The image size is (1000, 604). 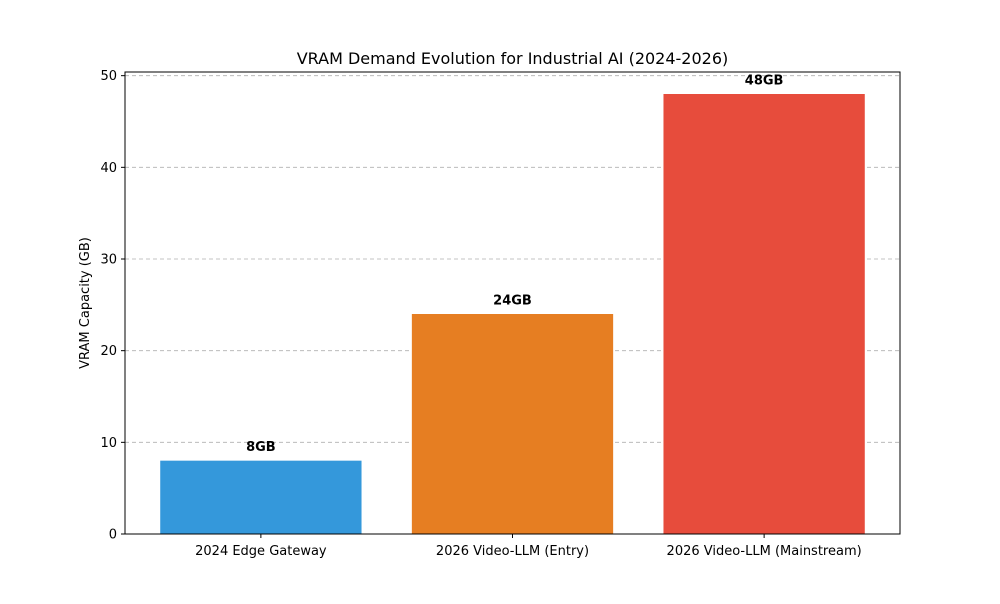 I want to click on y-tick-label: 10, so click(x=108, y=443).